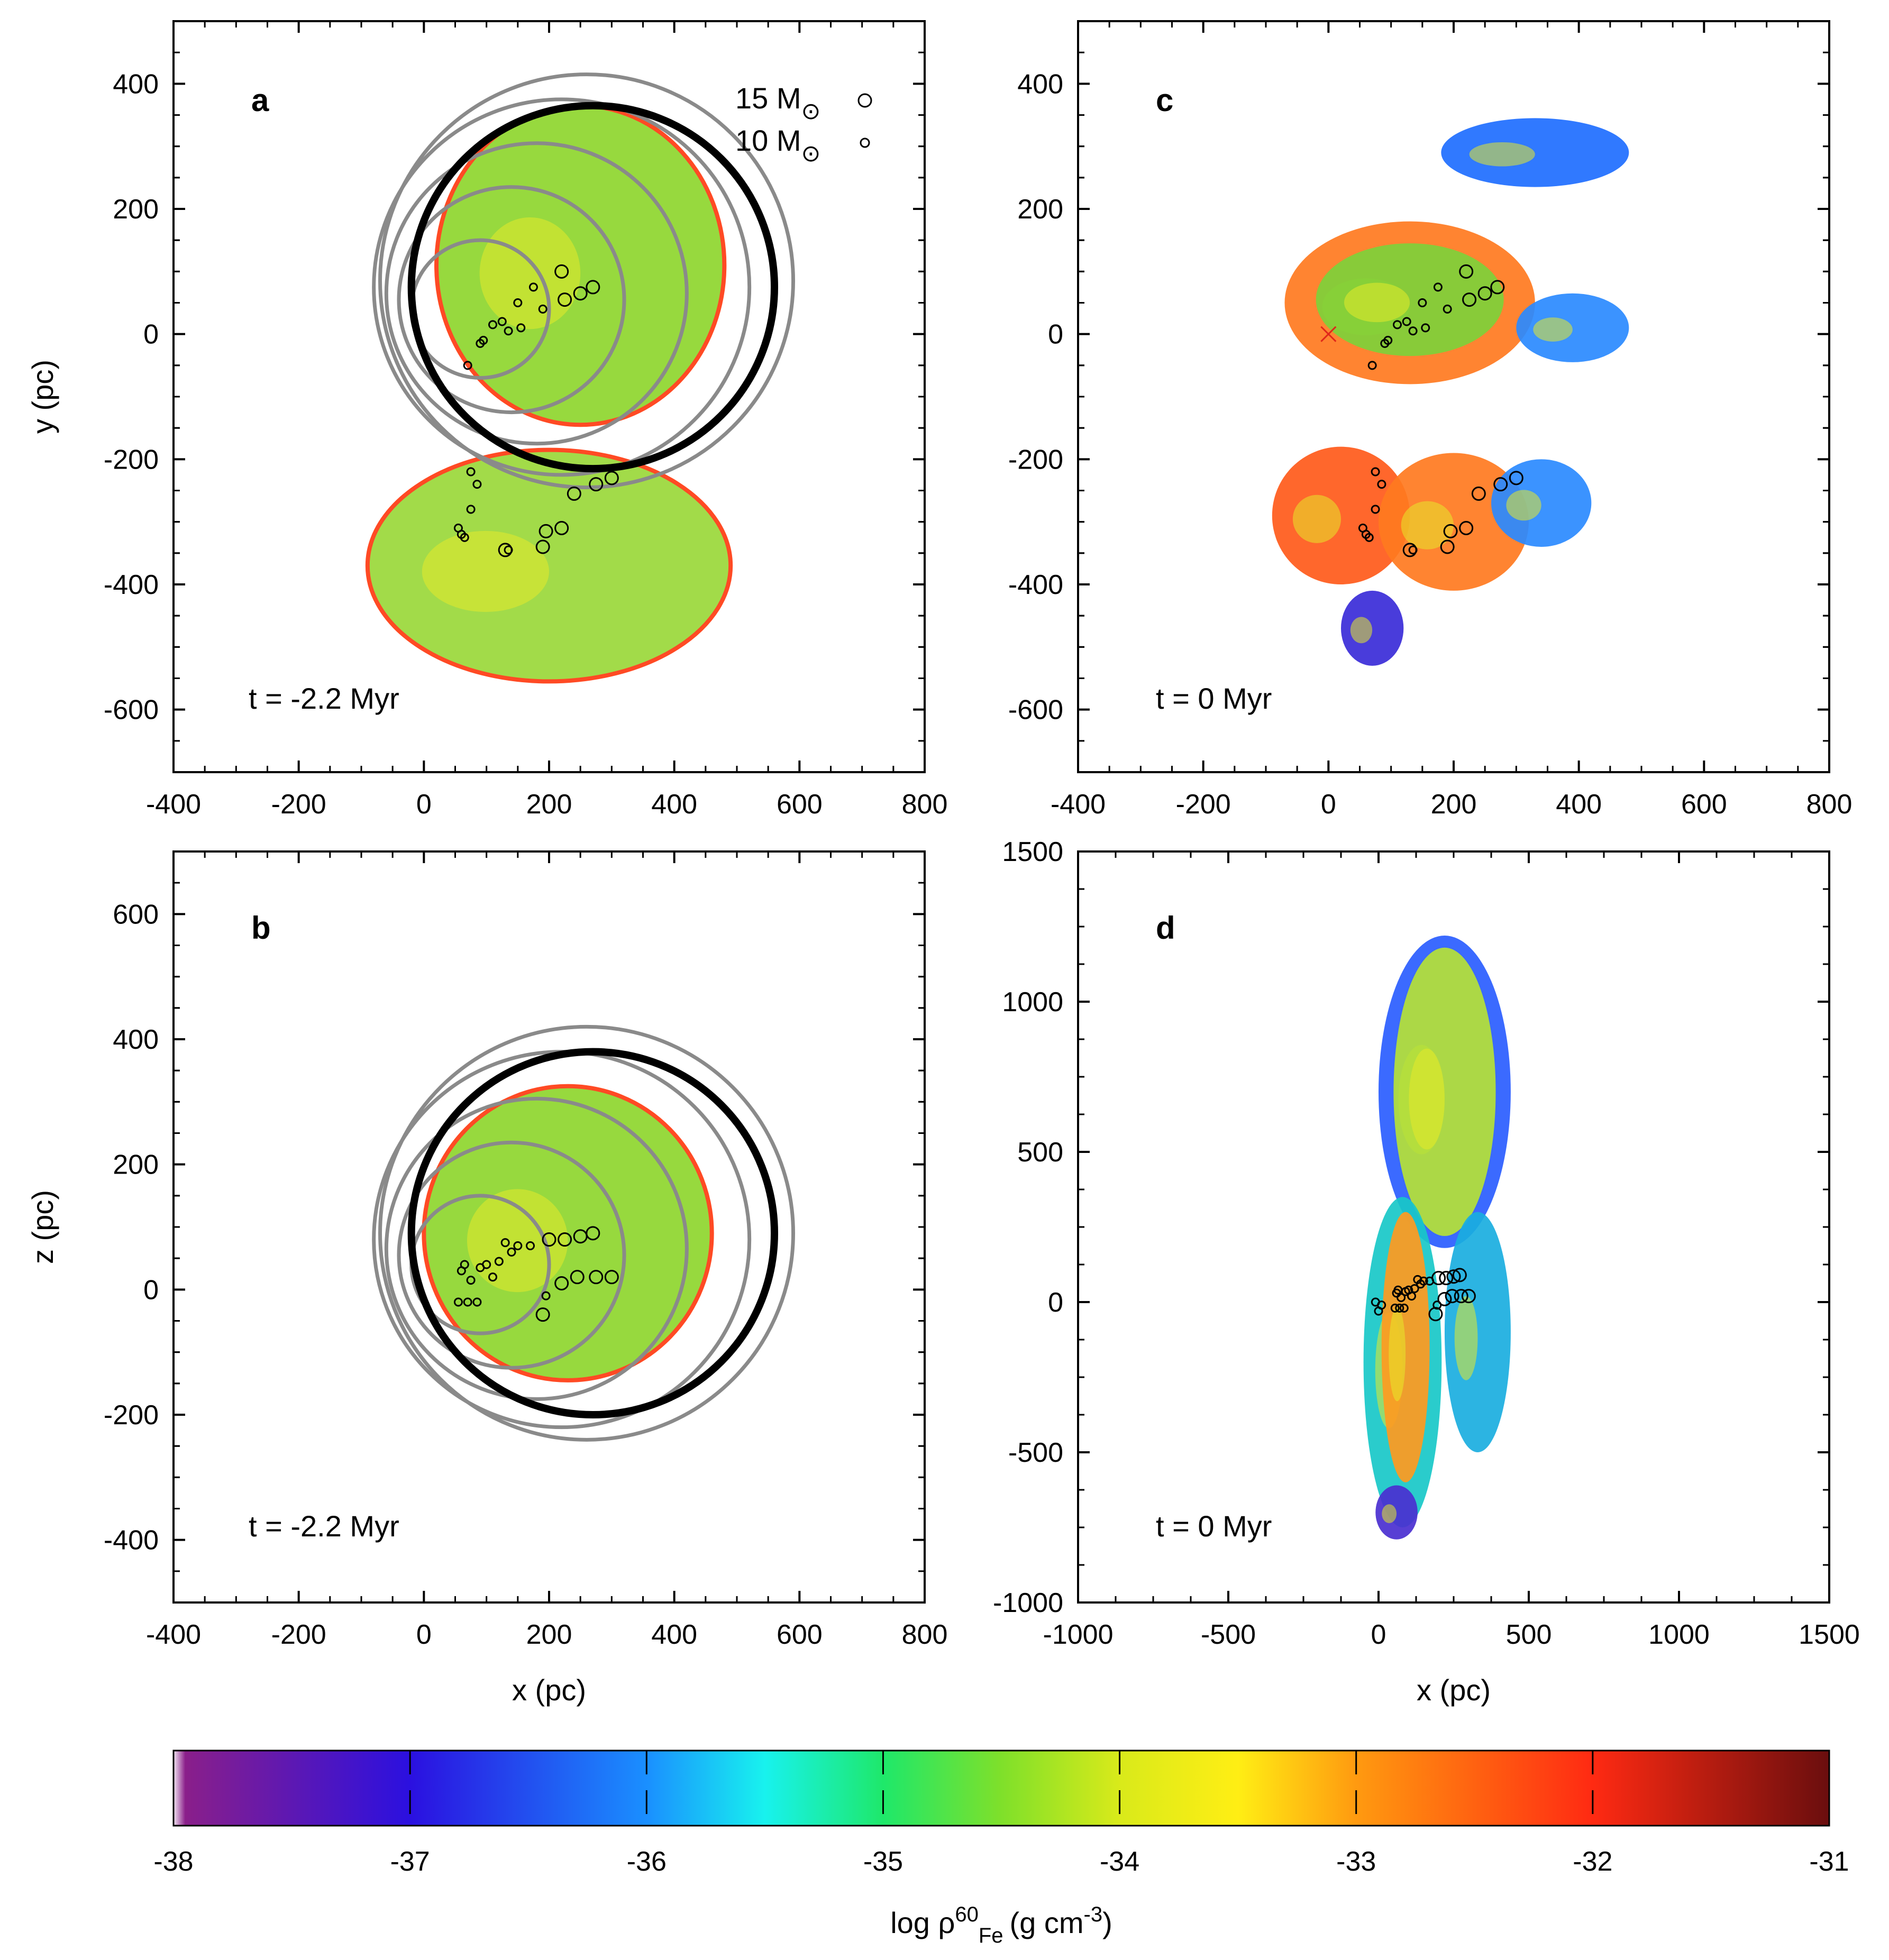  What do you see at coordinates (131, 1540) in the screenshot?
I see `y-tick-label: -400` at bounding box center [131, 1540].